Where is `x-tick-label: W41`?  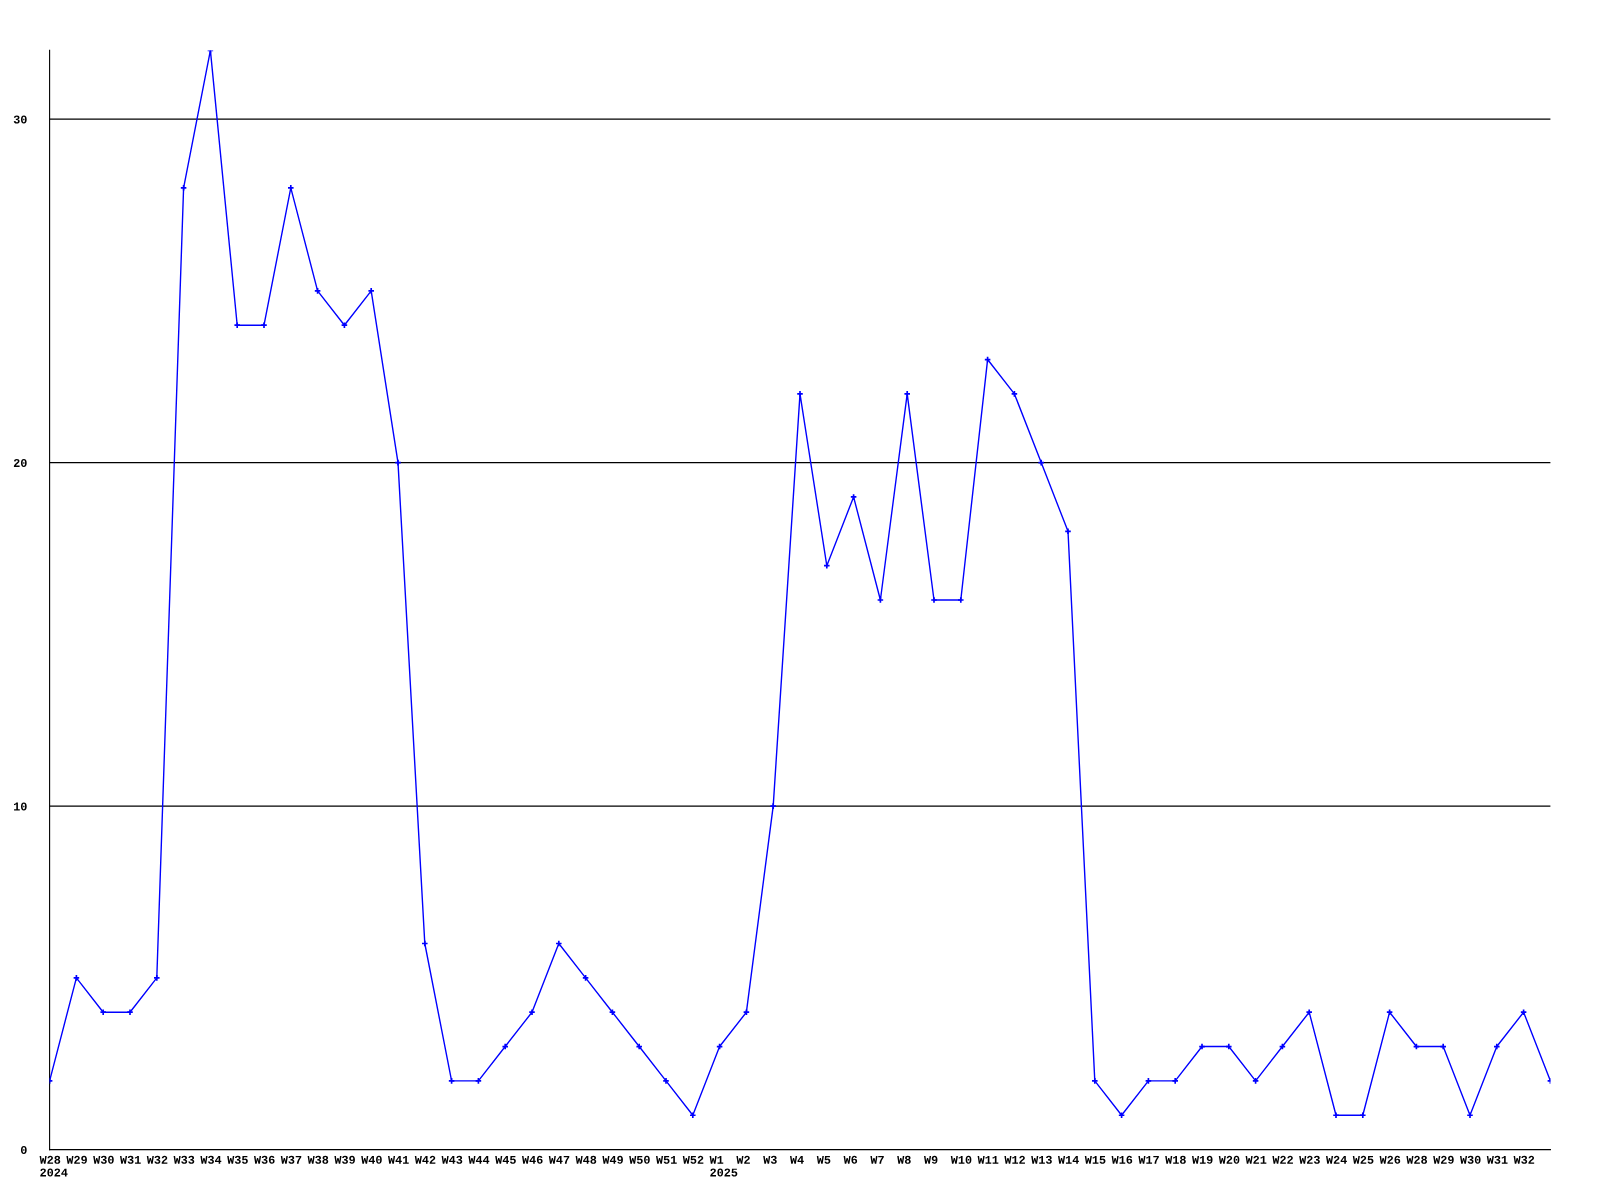
x-tick-label: W41 is located at coordinates (398, 1159).